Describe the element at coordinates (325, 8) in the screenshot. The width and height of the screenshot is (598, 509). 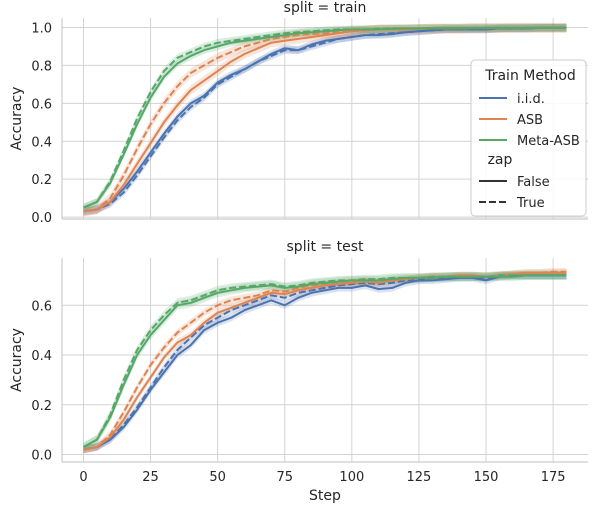
I see `panel-title: split = train` at that location.